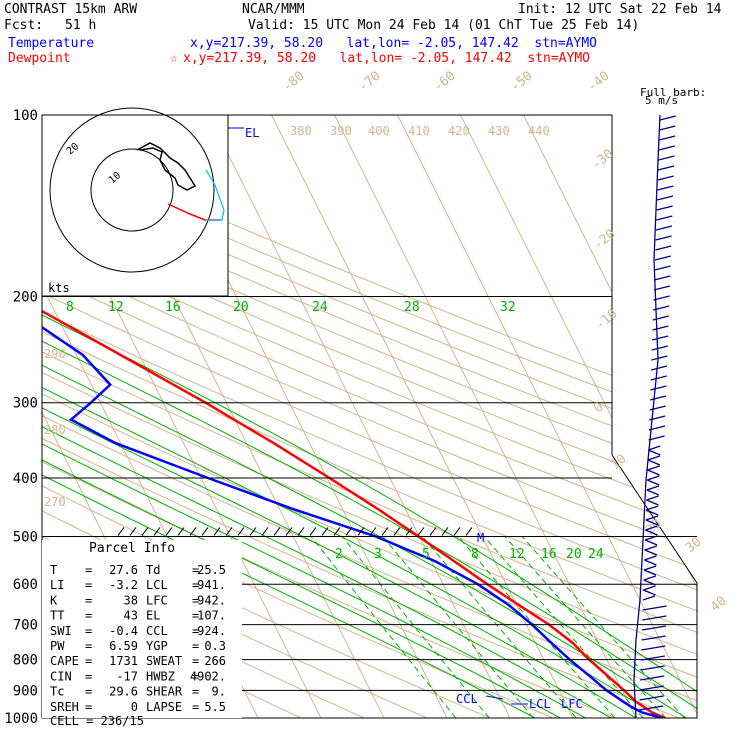 The width and height of the screenshot is (740, 740). What do you see at coordinates (123, 631) in the screenshot?
I see `parcel-value: -0.4` at bounding box center [123, 631].